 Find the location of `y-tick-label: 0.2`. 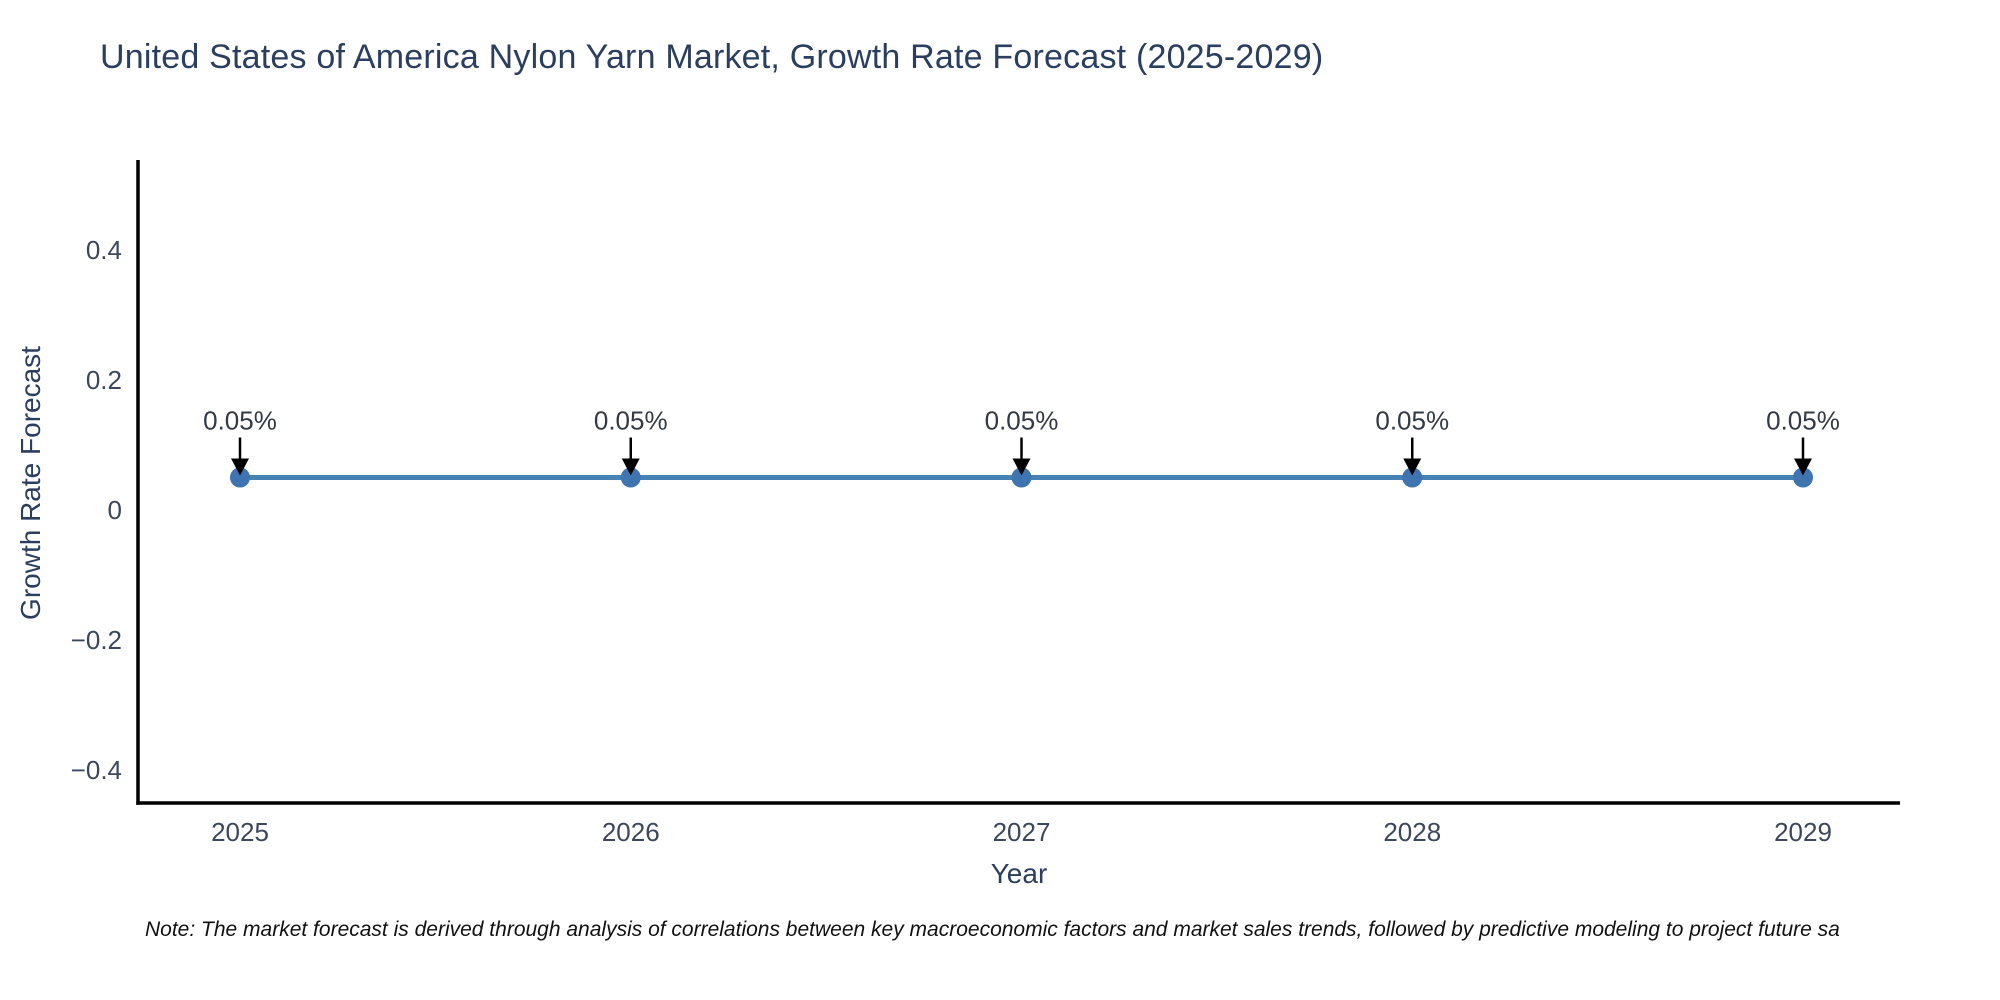

y-tick-label: 0.2 is located at coordinates (104, 380).